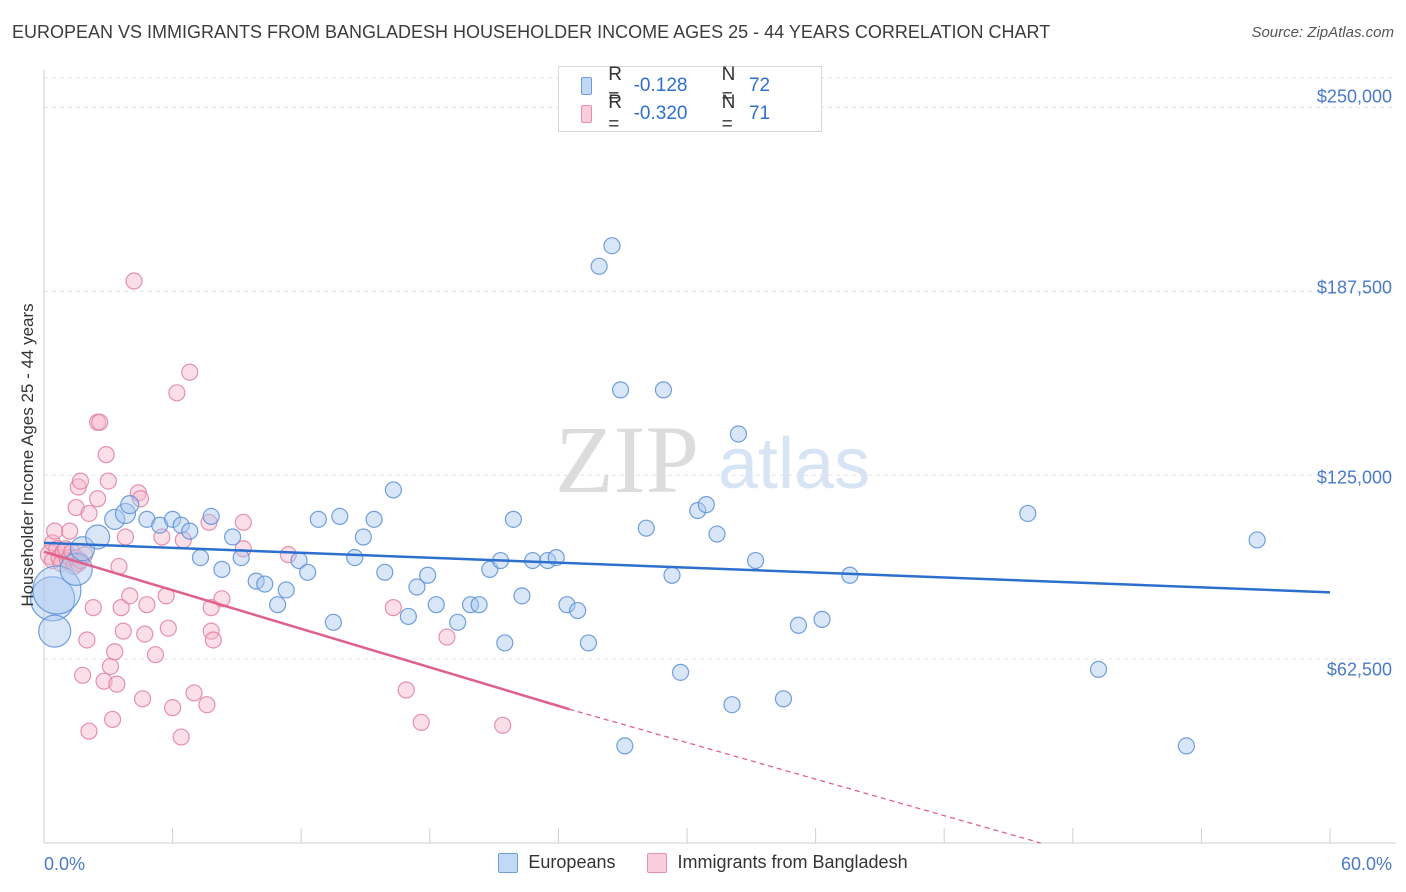 The image size is (1406, 892). What do you see at coordinates (27, 455) in the screenshot?
I see `y-axis-label: Householder Income Ages 25 - 44 years` at bounding box center [27, 455].